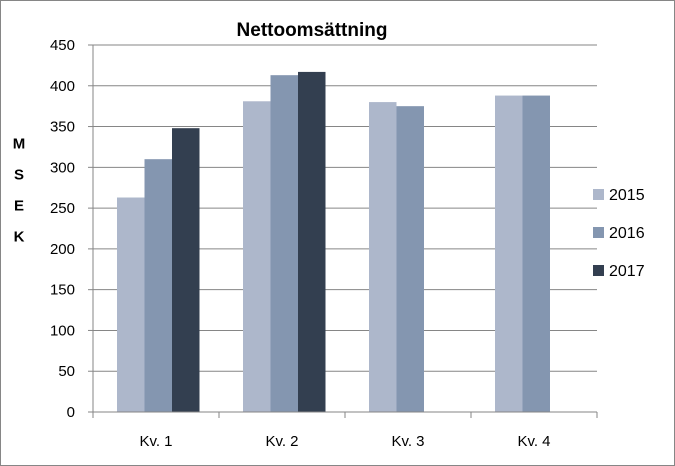  What do you see at coordinates (627, 271) in the screenshot?
I see `legend-label-2017: 2017` at bounding box center [627, 271].